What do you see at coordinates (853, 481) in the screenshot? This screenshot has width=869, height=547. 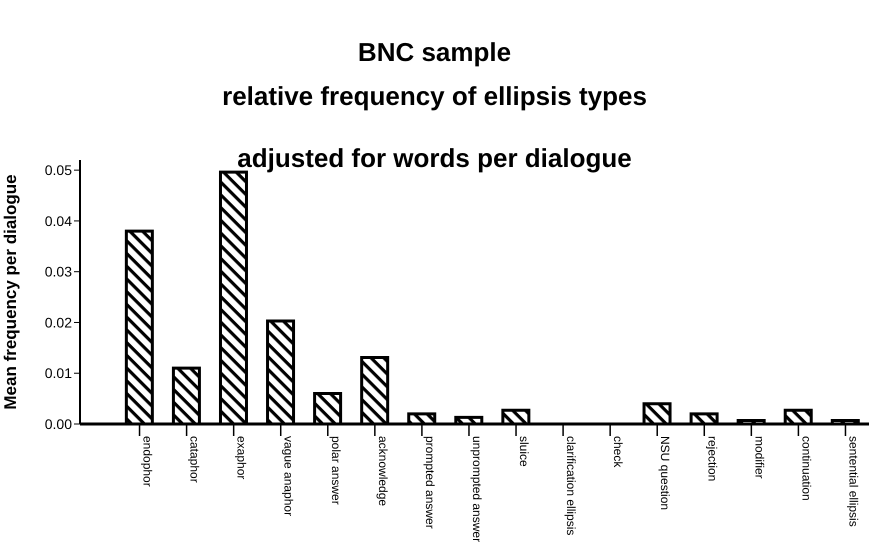 I see `x-tick-label: sentential ellipsis` at bounding box center [853, 481].